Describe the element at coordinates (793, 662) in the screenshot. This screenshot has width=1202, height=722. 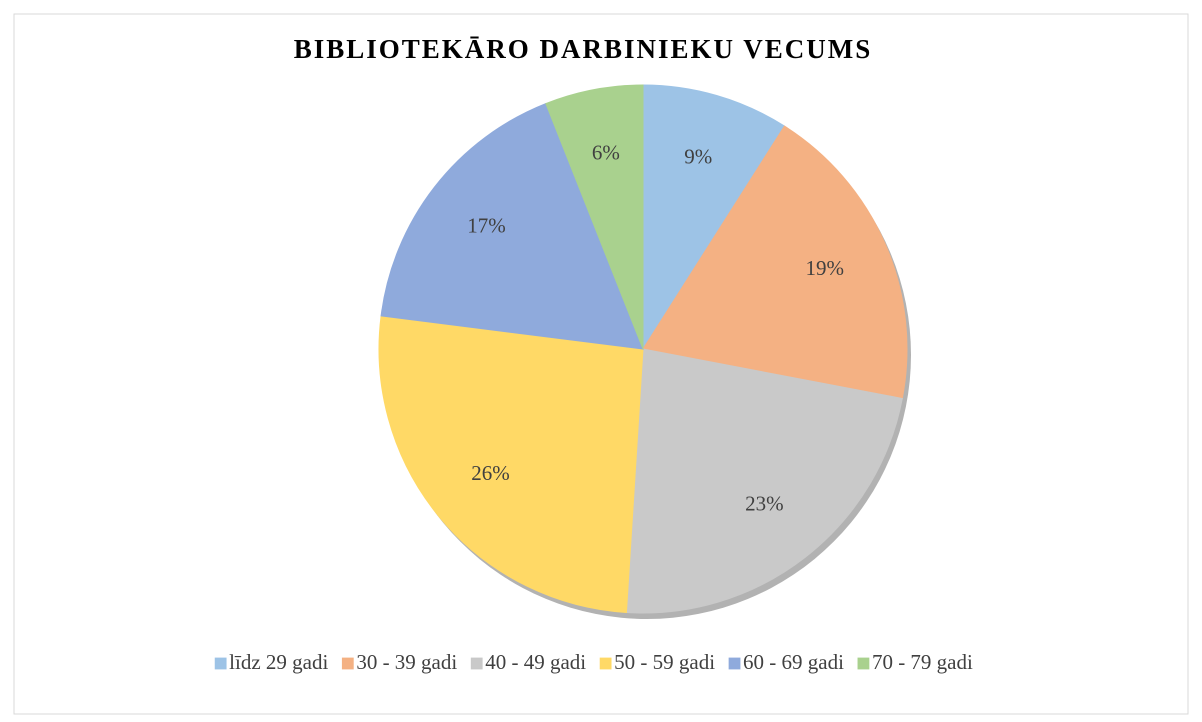
I see `legend-label: 60 - 69 gadi` at that location.